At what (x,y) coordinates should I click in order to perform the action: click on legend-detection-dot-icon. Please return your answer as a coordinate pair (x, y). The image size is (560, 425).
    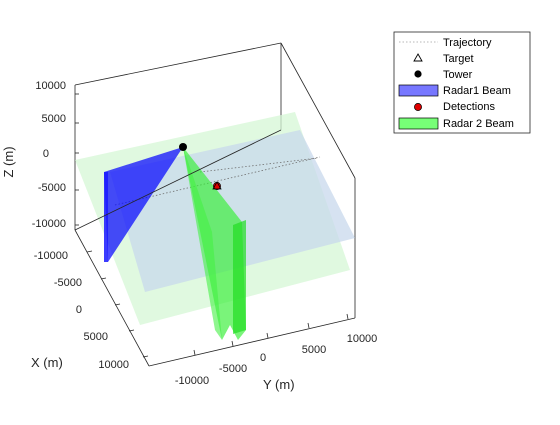
    Looking at the image, I should click on (418, 107).